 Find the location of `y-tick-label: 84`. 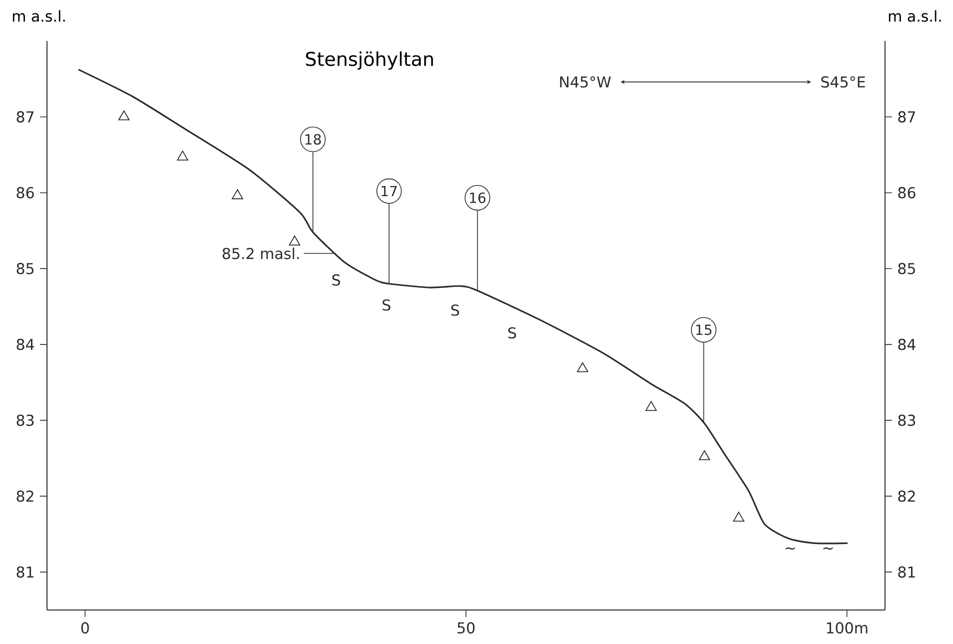

y-tick-label: 84 is located at coordinates (25, 344).